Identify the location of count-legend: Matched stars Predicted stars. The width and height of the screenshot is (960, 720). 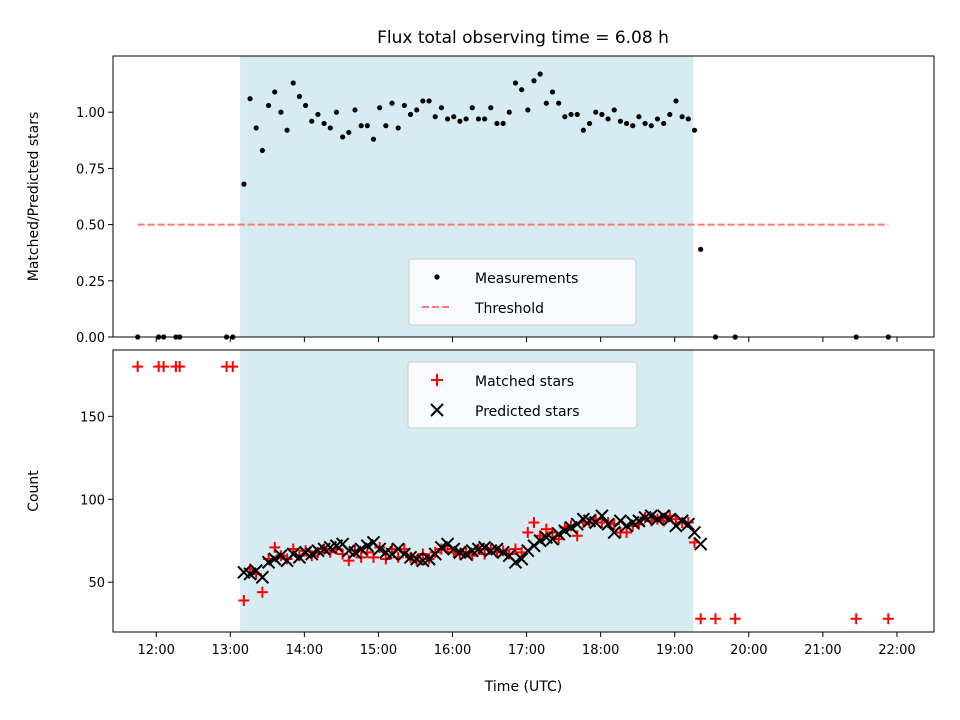
(522, 395).